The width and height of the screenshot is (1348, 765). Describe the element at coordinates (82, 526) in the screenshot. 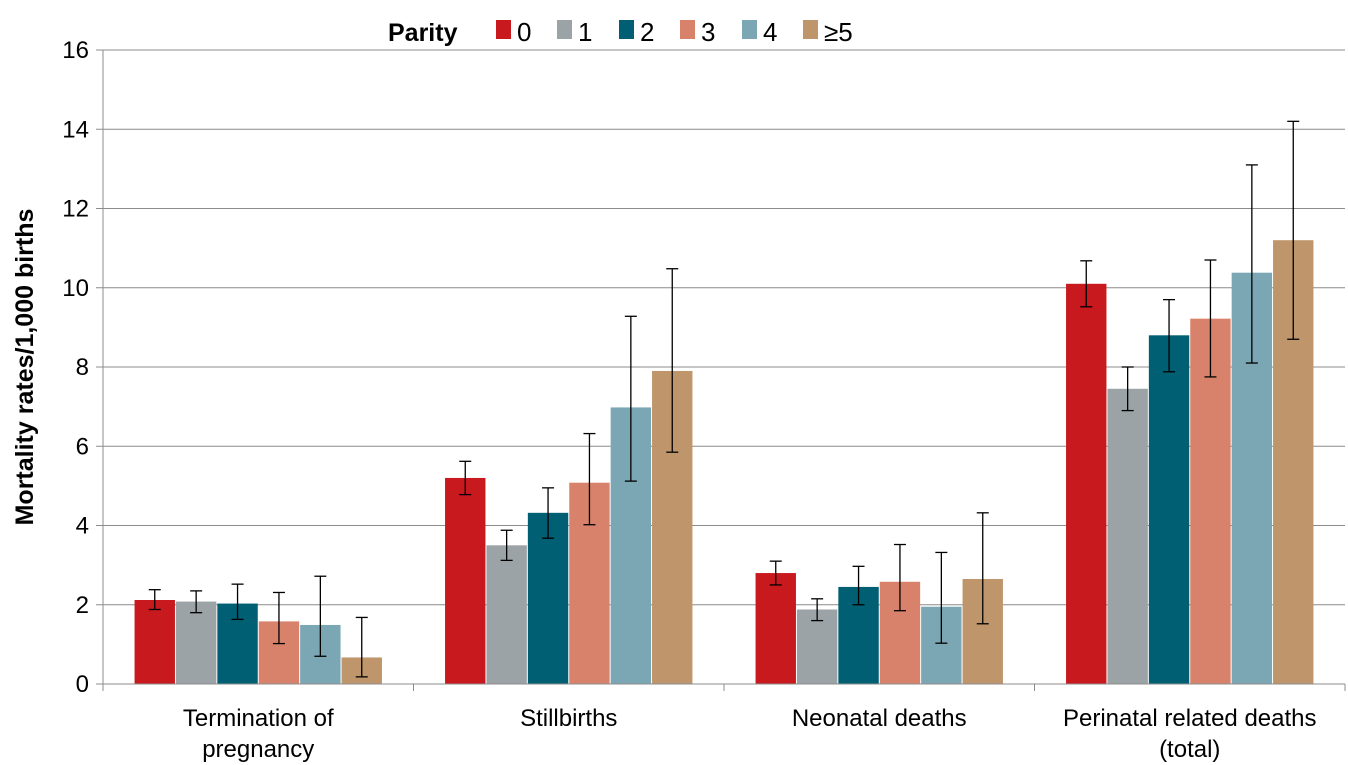

I see `y-tick-label: 4` at that location.